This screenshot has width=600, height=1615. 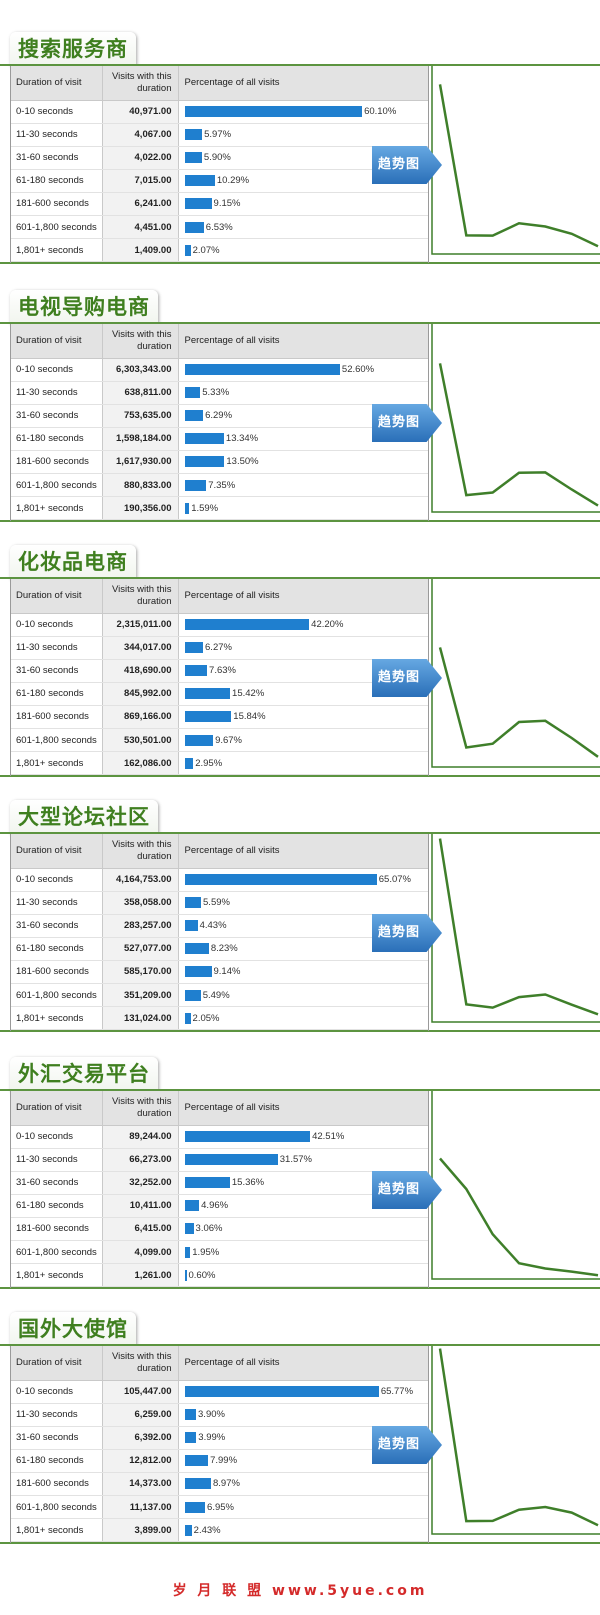 I want to click on table-row: 11-30 seconds 6,259.00 3.90%, so click(x=219, y=1415).